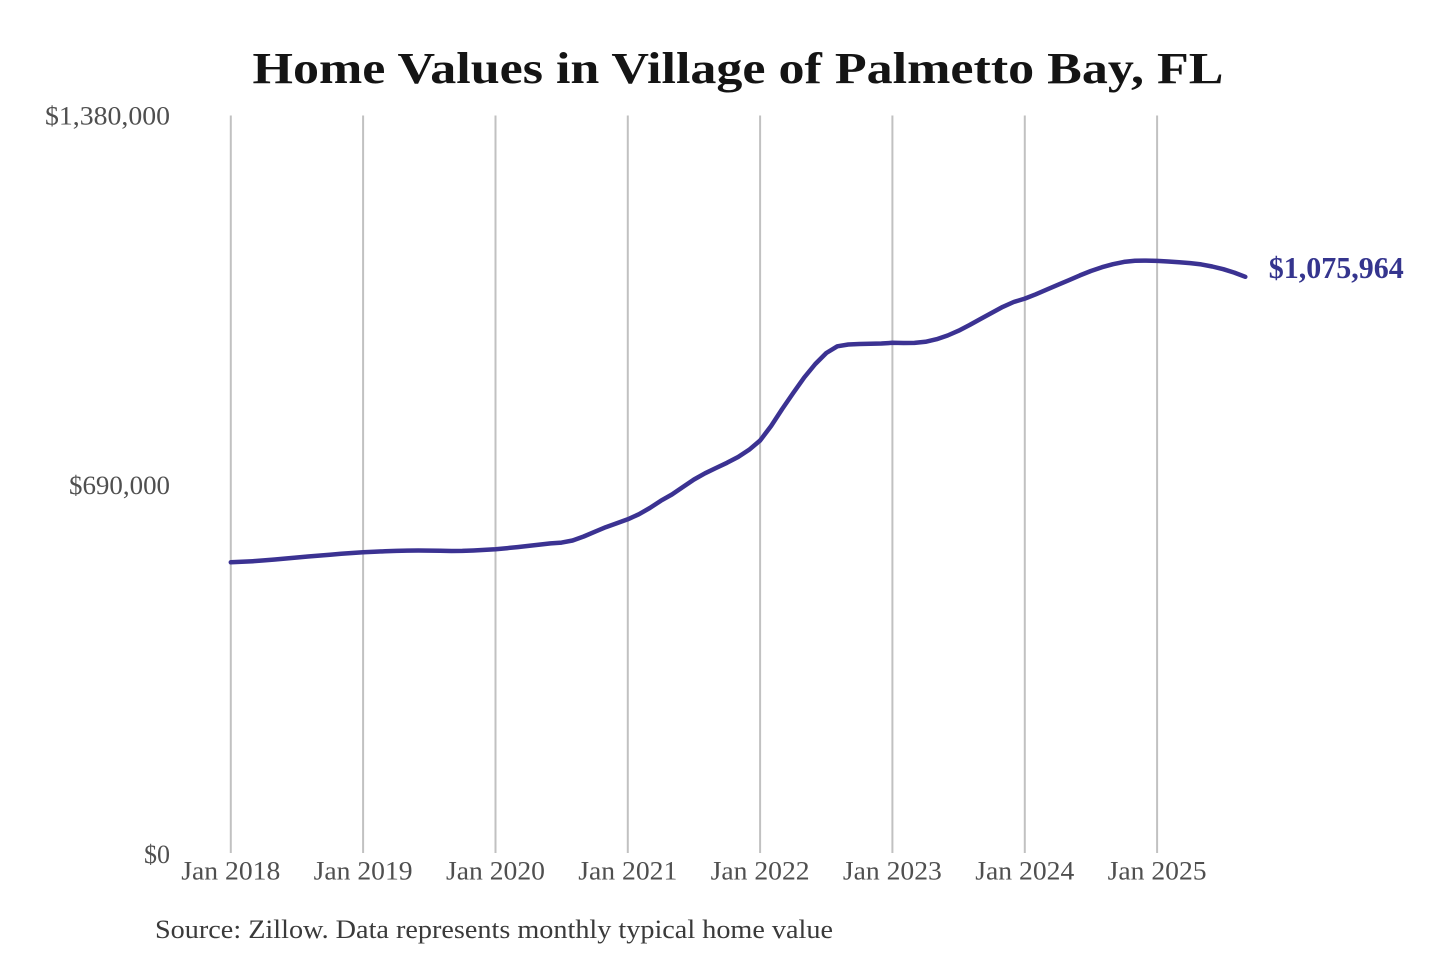 This screenshot has height=960, width=1440. I want to click on svg-text: $1,380,000, so click(107, 116).